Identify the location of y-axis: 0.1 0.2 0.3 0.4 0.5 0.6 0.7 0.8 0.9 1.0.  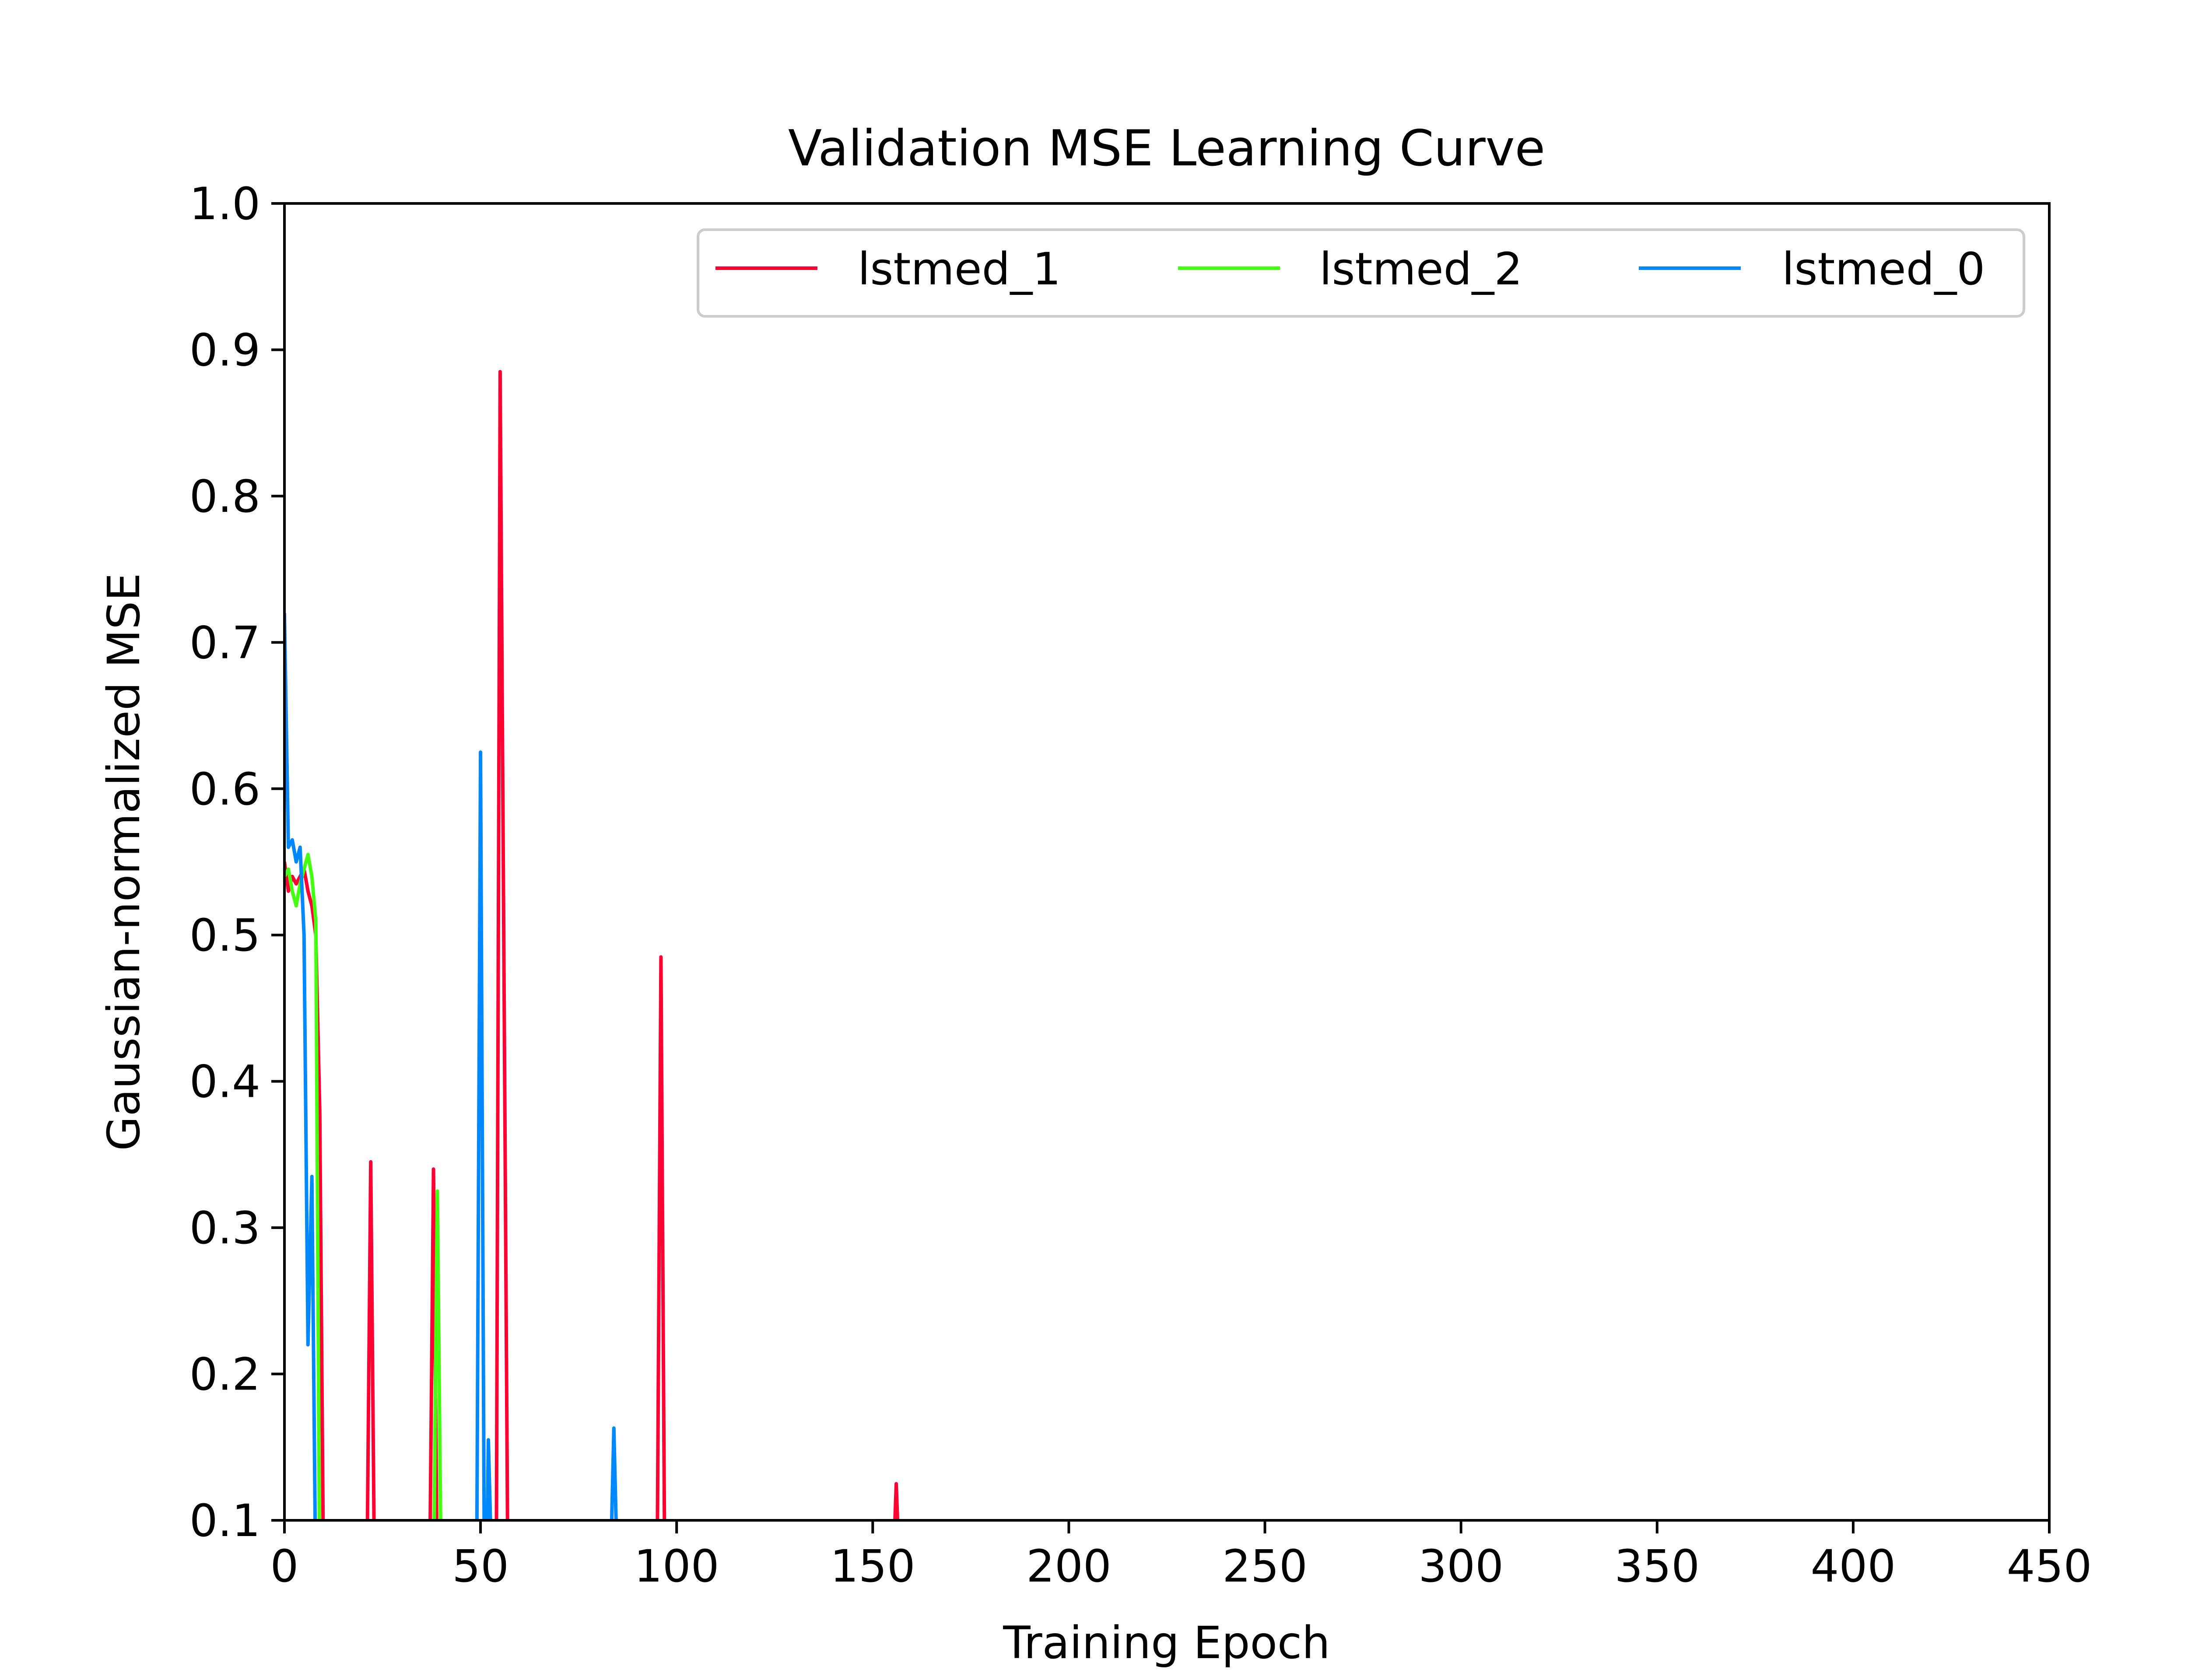
(237, 862).